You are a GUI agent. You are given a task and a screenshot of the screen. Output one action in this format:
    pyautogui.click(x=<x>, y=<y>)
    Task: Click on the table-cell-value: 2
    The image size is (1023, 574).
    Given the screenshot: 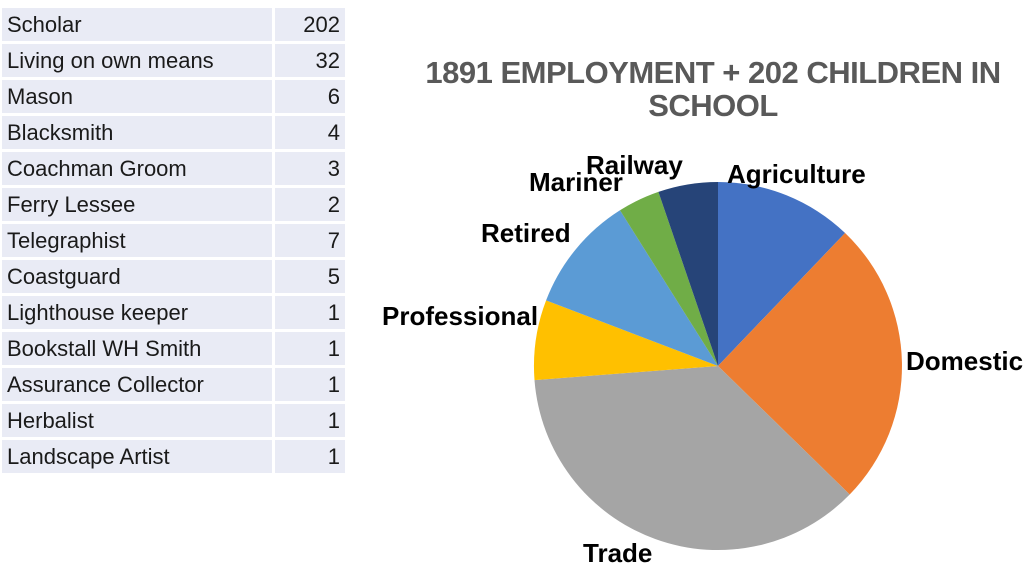 What is the action you would take?
    pyautogui.click(x=310, y=204)
    